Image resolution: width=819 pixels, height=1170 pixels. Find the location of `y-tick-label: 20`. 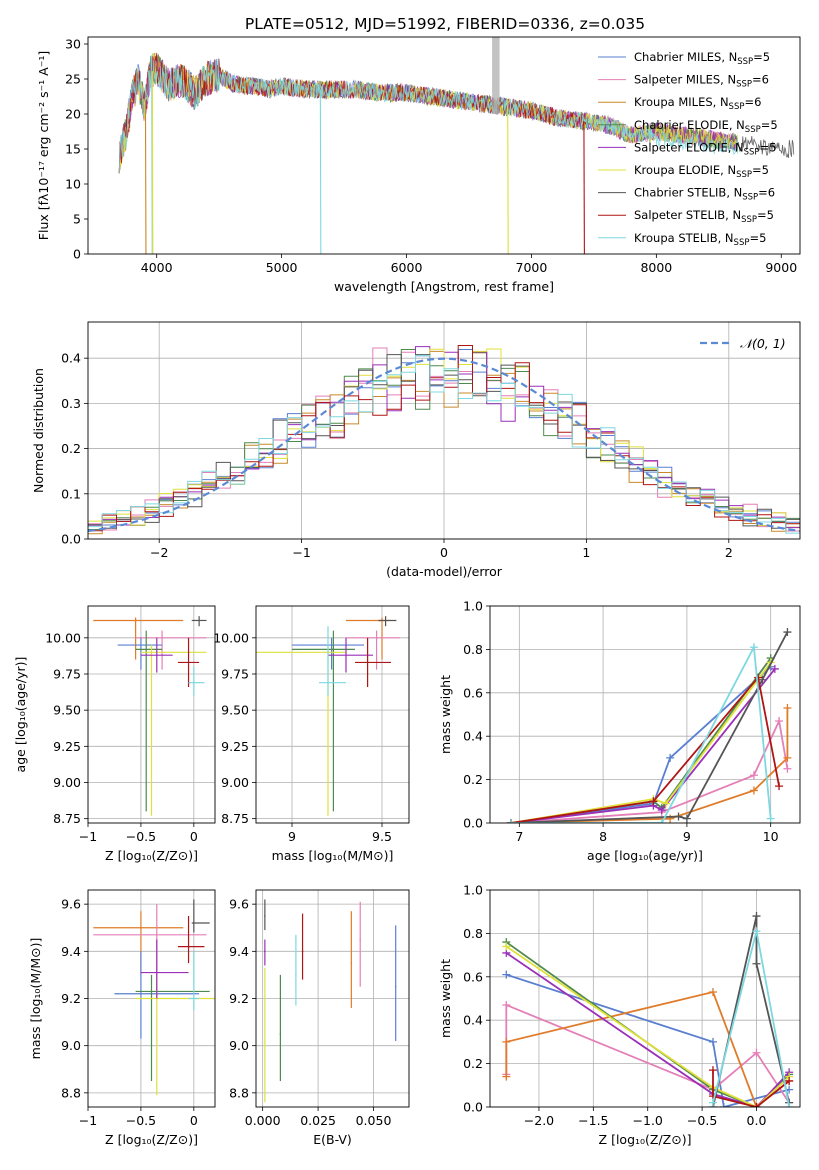

y-tick-label: 20 is located at coordinates (73, 114).